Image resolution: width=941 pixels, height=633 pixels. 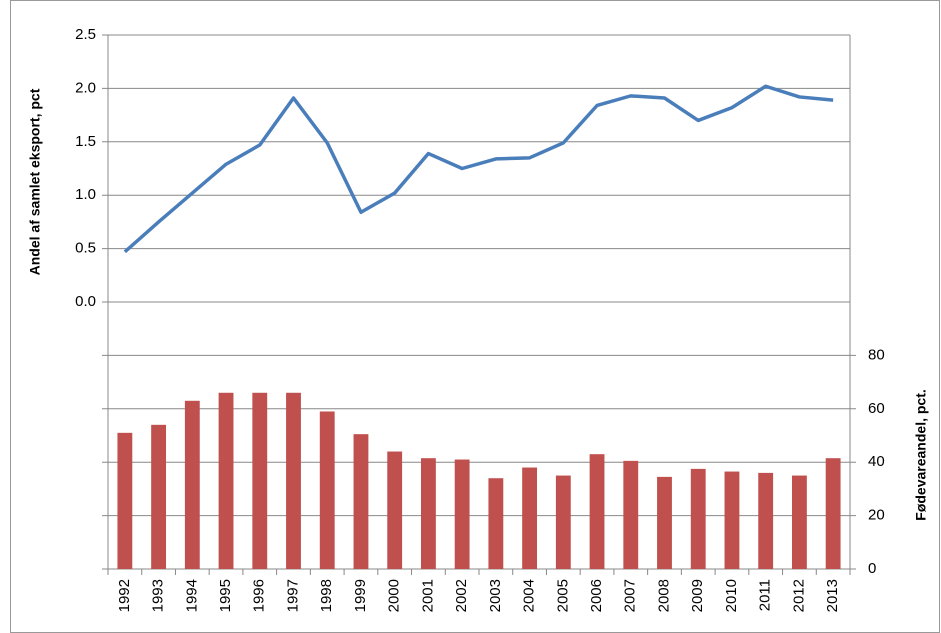 What do you see at coordinates (832, 595) in the screenshot?
I see `x-tick-label: 2013` at bounding box center [832, 595].